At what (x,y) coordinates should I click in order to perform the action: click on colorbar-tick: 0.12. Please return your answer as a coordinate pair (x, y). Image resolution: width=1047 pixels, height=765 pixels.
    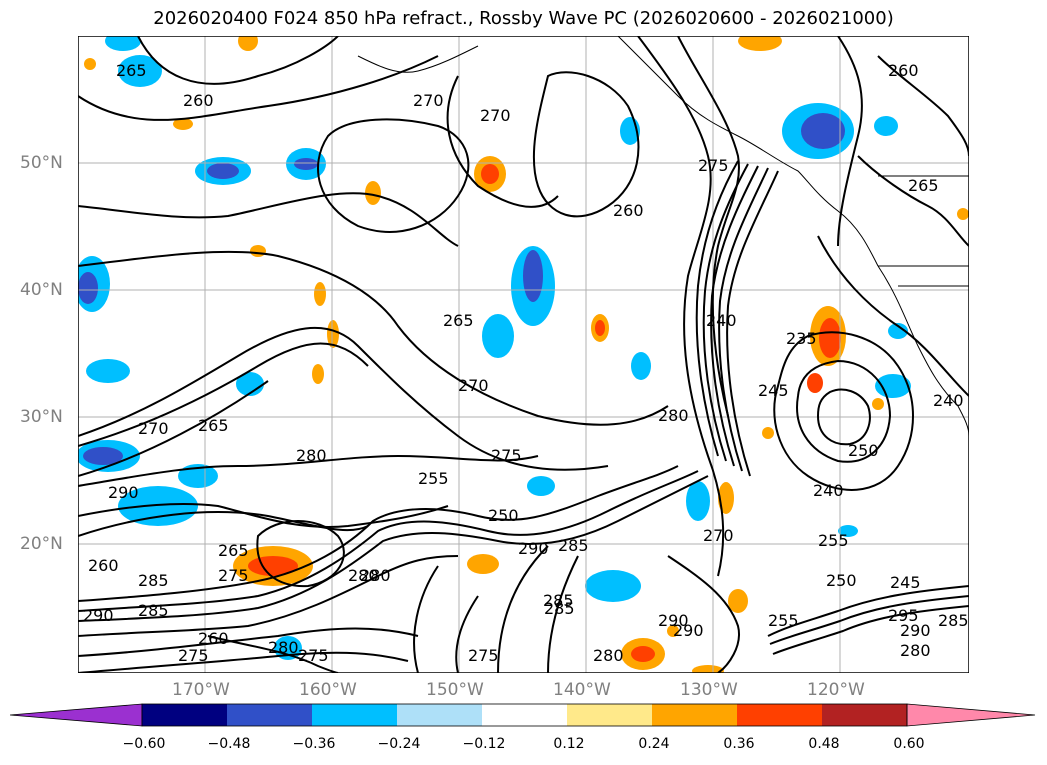
    Looking at the image, I should click on (569, 744).